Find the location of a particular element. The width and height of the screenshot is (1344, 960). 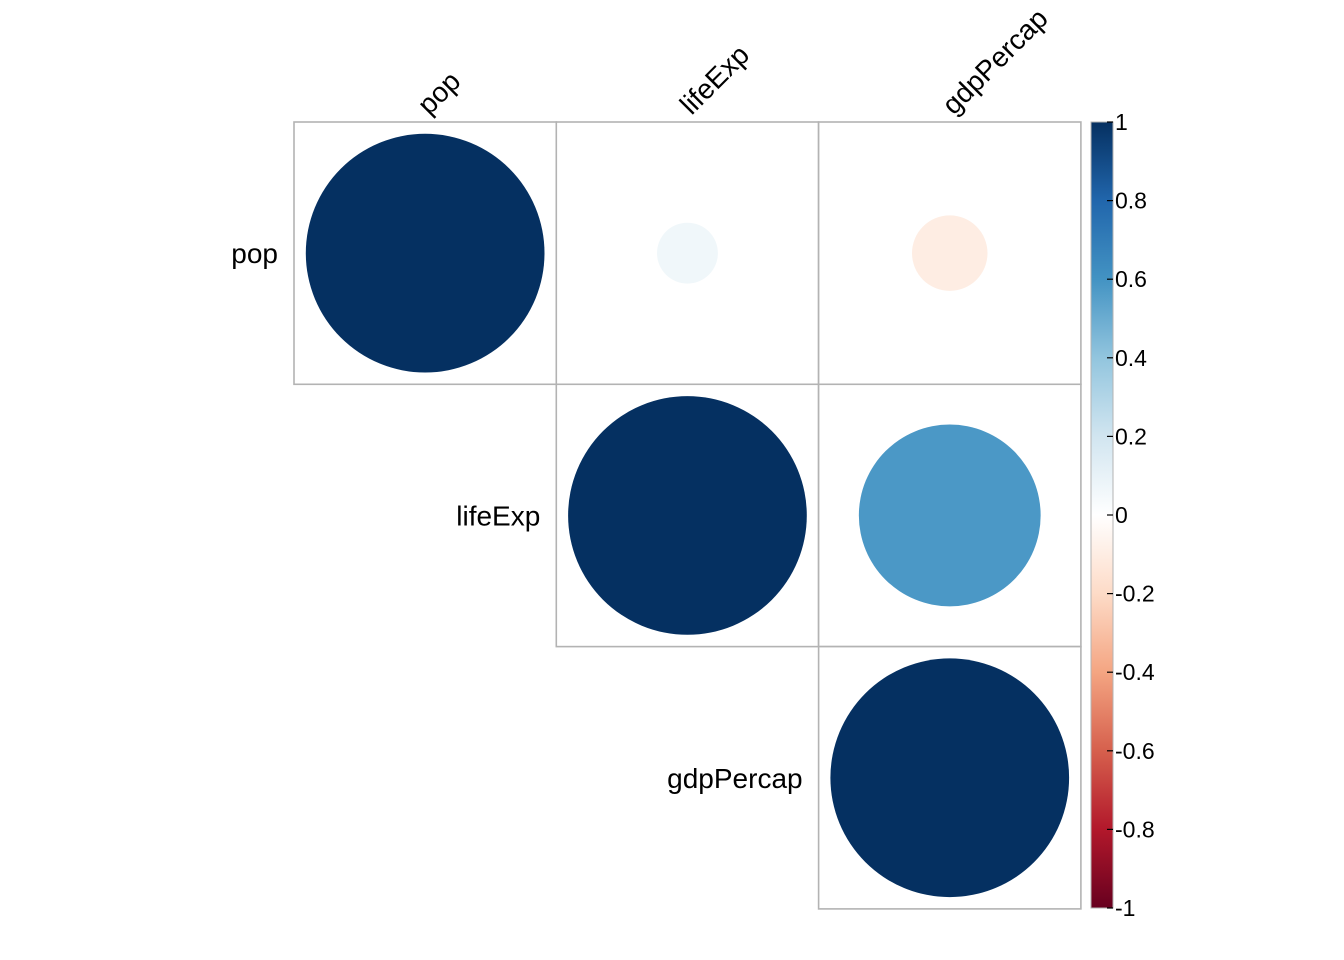

circle-lifeExp-lifeExp is located at coordinates (687, 515).